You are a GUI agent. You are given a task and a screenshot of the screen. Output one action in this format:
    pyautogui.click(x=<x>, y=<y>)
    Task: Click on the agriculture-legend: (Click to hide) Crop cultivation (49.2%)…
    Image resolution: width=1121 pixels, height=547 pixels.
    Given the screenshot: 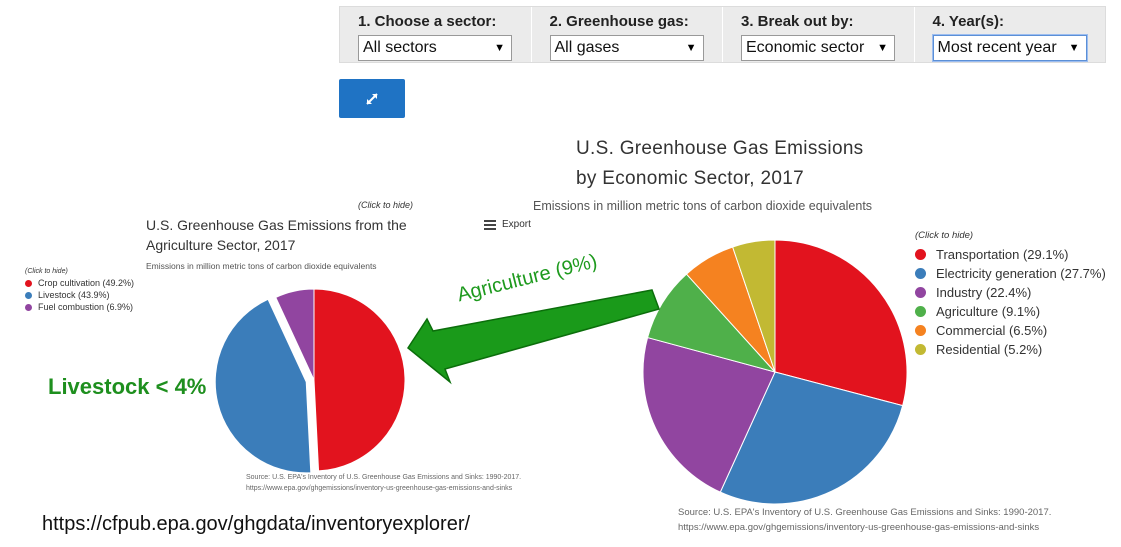 What is the action you would take?
    pyautogui.click(x=79, y=290)
    